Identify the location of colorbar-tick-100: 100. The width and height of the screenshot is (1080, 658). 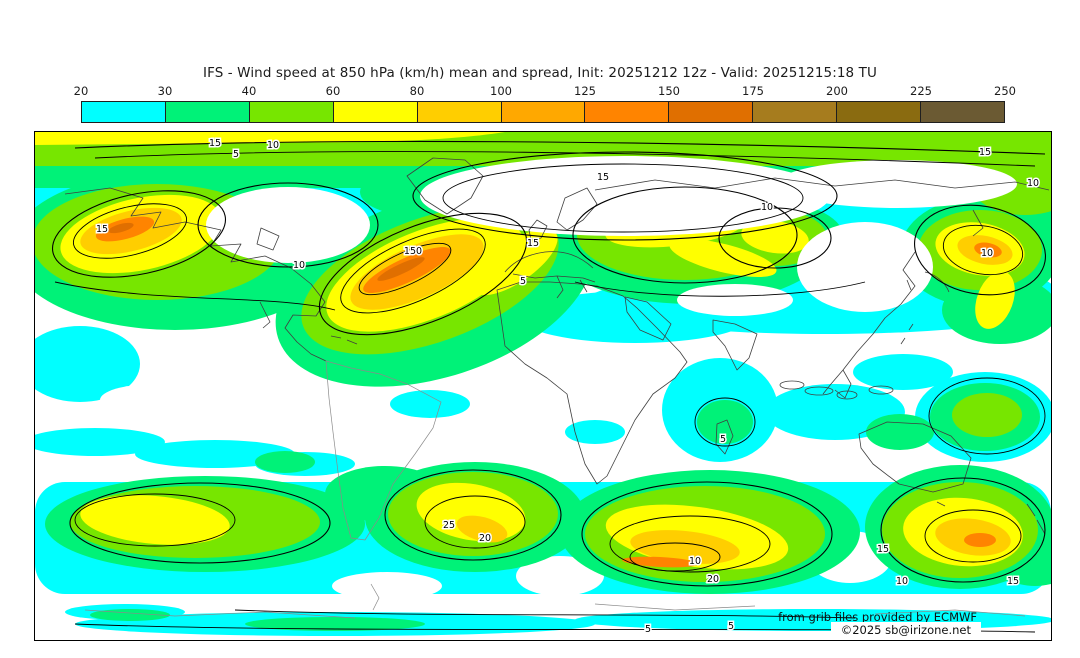
(501, 91).